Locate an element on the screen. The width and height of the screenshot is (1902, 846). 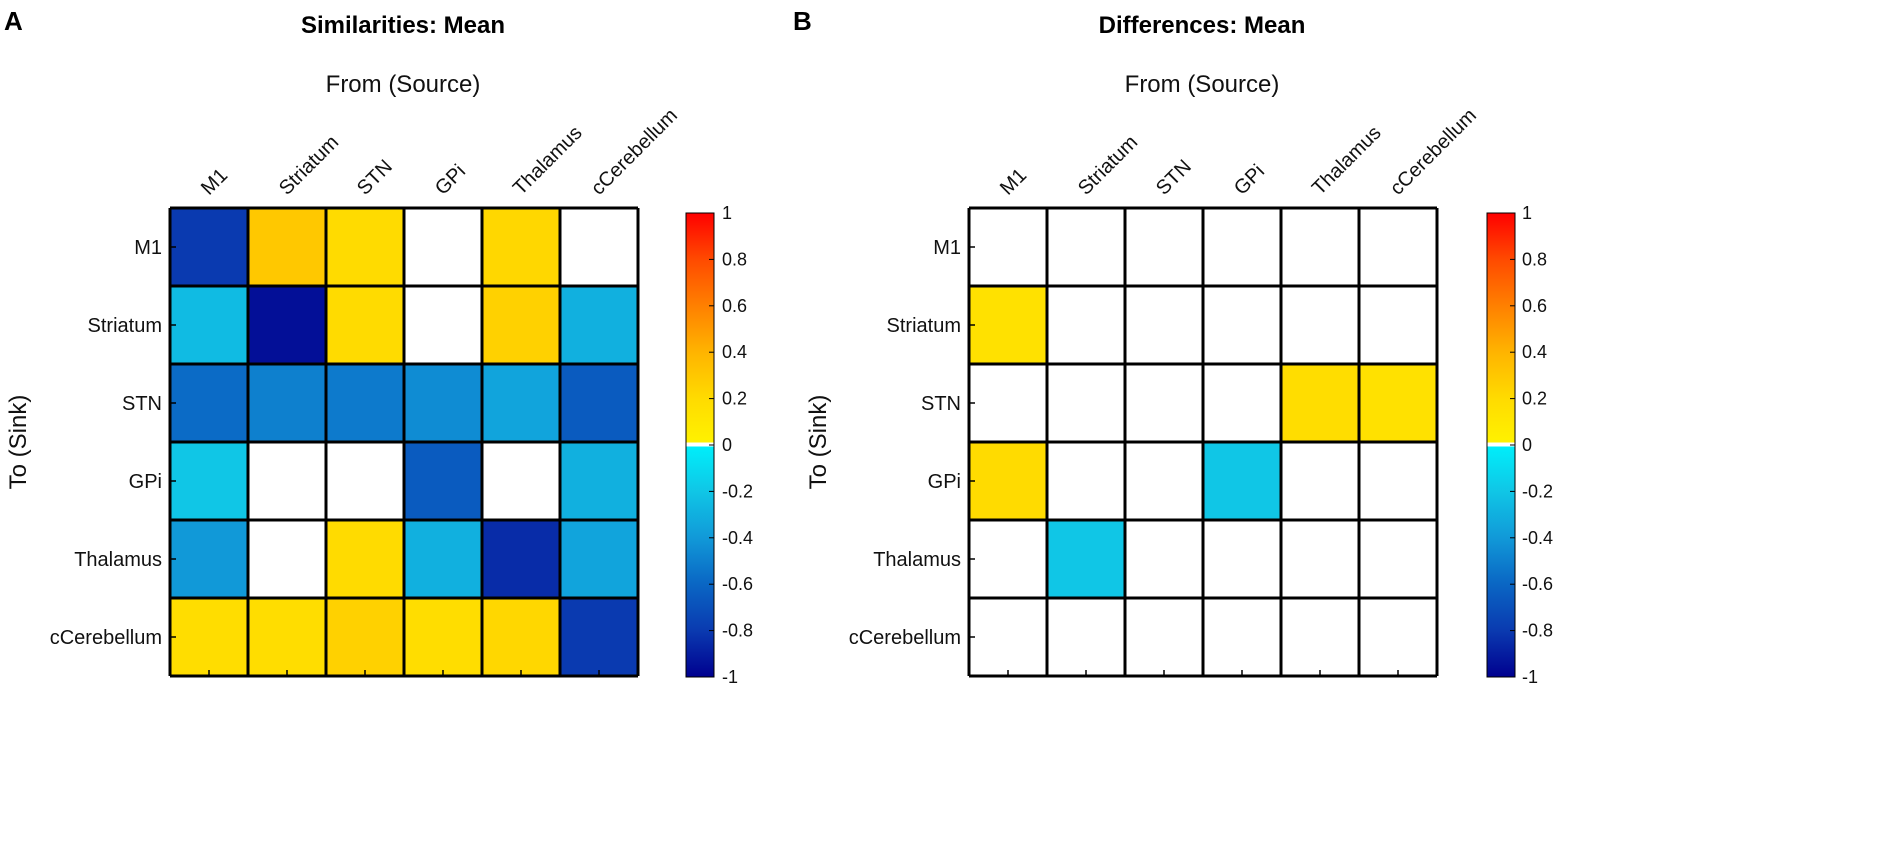
panel-a-y-tick-label: Thalamus is located at coordinates (118, 560).